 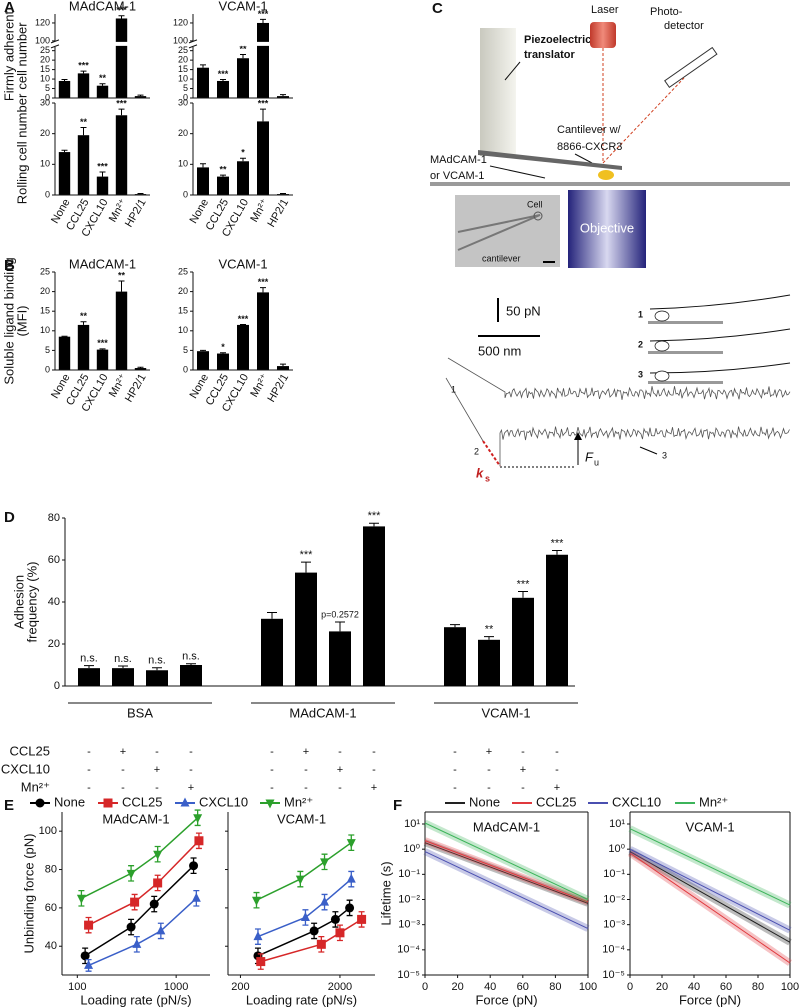 I want to click on y-tick-label: 120, so click(x=42, y=22).